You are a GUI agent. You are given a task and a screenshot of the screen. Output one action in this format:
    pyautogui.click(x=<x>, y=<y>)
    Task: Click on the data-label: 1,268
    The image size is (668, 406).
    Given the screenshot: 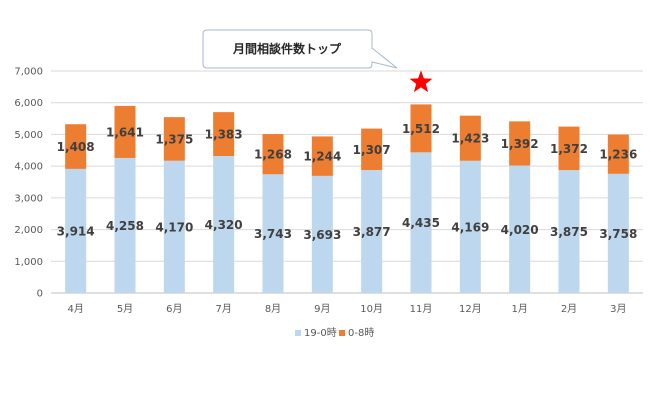 What is the action you would take?
    pyautogui.click(x=273, y=155)
    